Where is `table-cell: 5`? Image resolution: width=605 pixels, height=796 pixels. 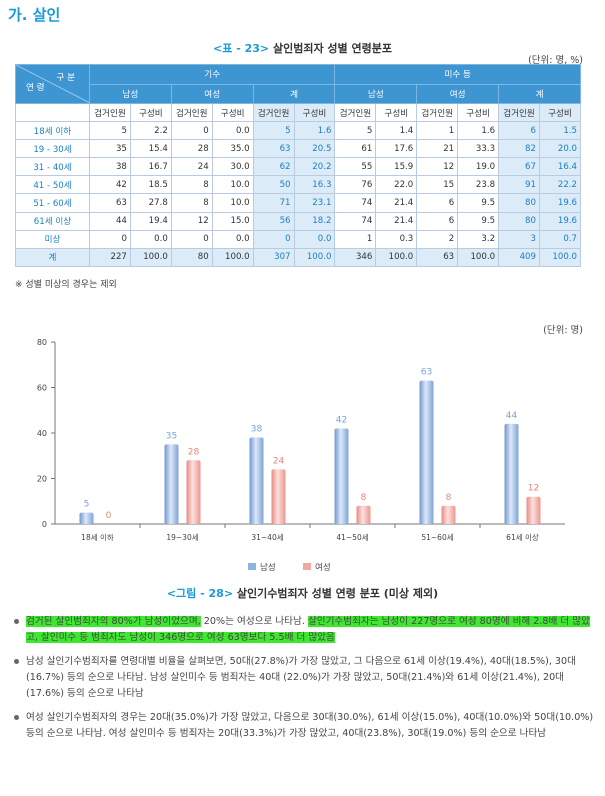
table-cell: 5 is located at coordinates (273, 131).